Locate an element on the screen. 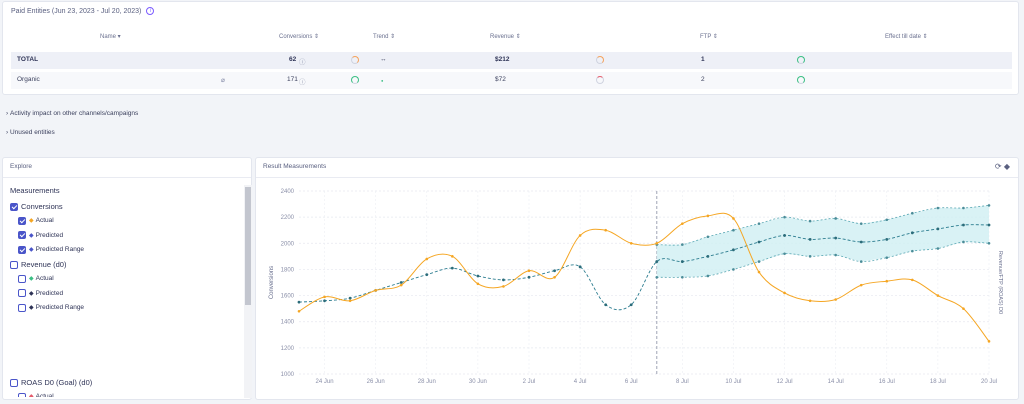  date-range: (Jun 23, 2023 - Jul 20, 2023) is located at coordinates (96, 11).